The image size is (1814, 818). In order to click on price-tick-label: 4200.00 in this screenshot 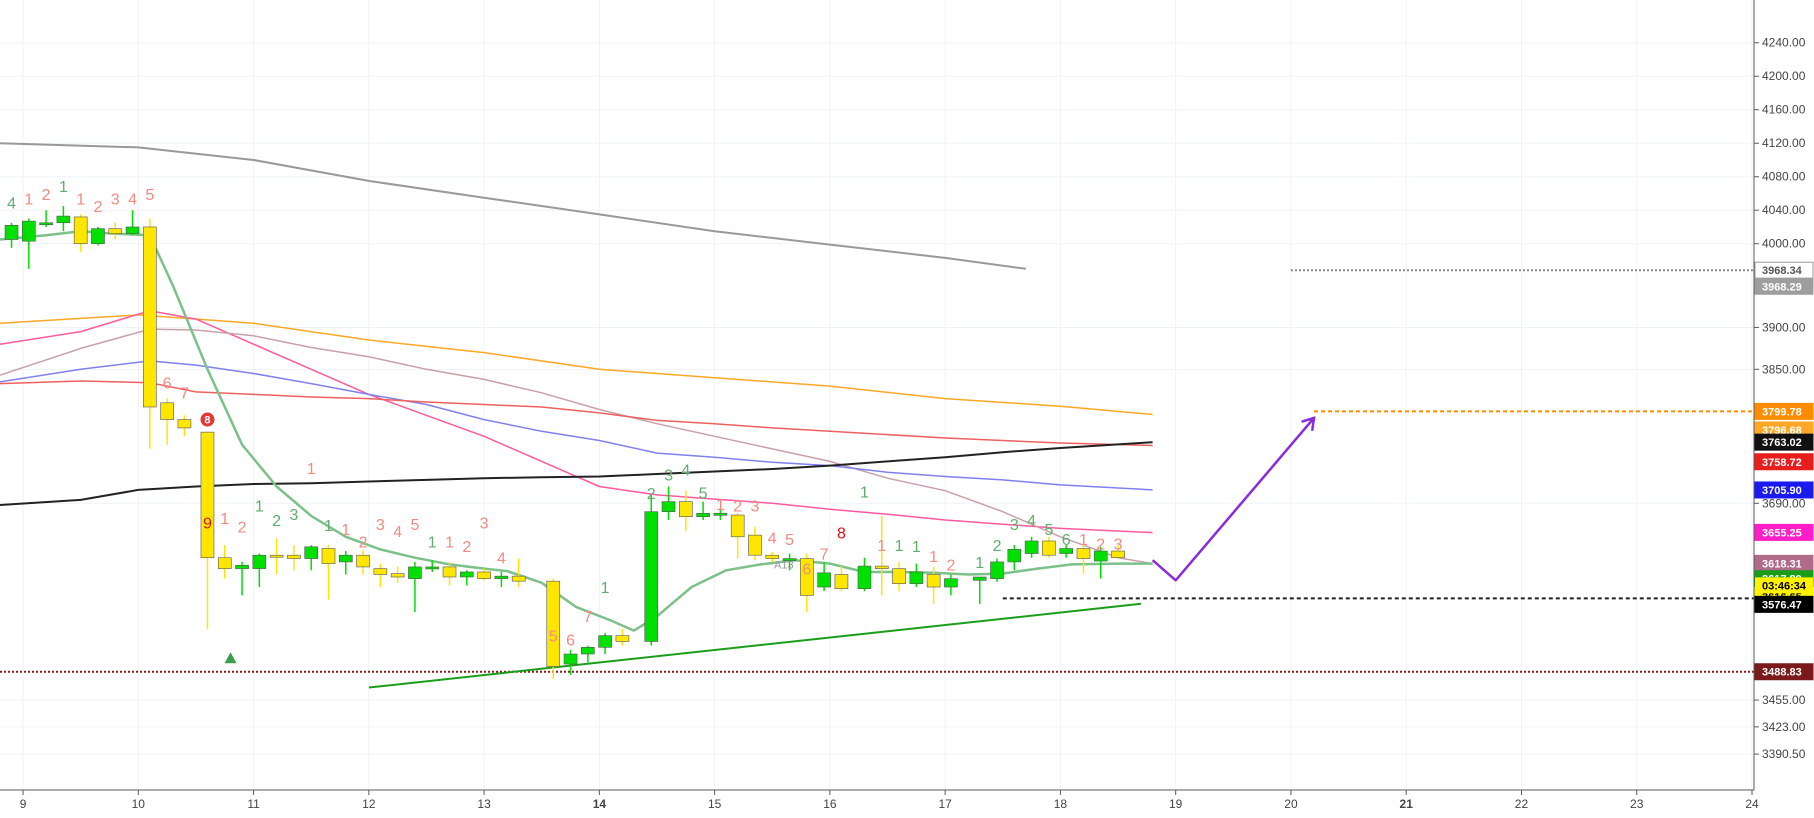, I will do `click(1784, 76)`.